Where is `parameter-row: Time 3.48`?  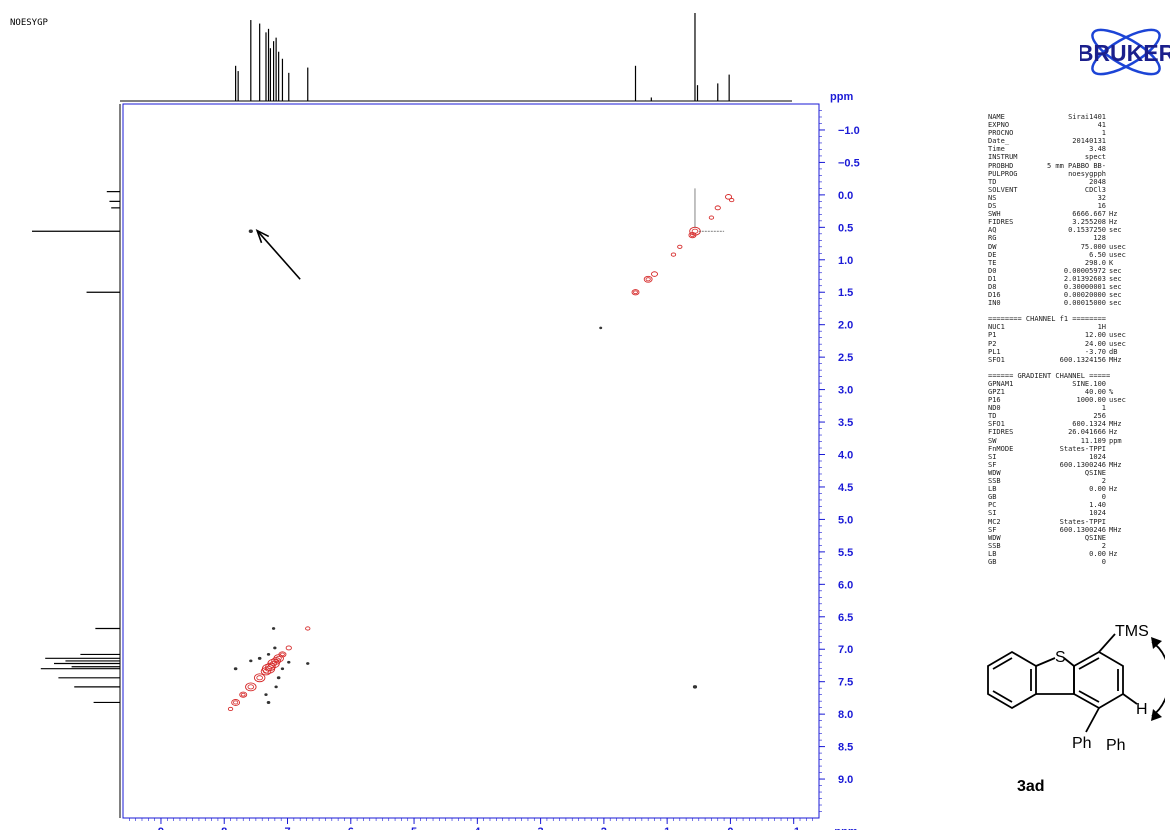 parameter-row: Time 3.48 is located at coordinates (1078, 149).